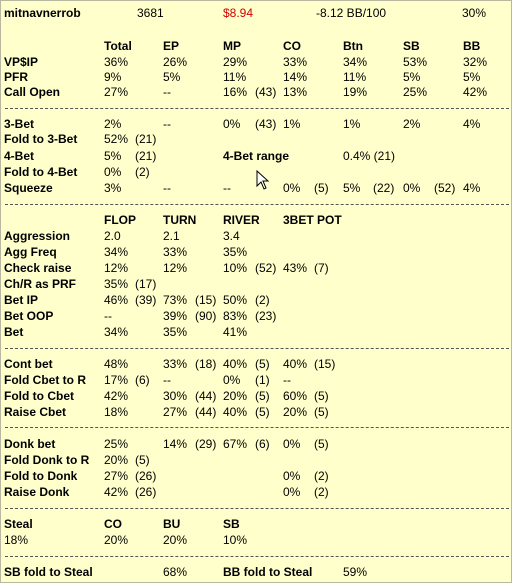 This screenshot has height=583, width=512. What do you see at coordinates (295, 268) in the screenshot?
I see `stat-cell: 43%` at bounding box center [295, 268].